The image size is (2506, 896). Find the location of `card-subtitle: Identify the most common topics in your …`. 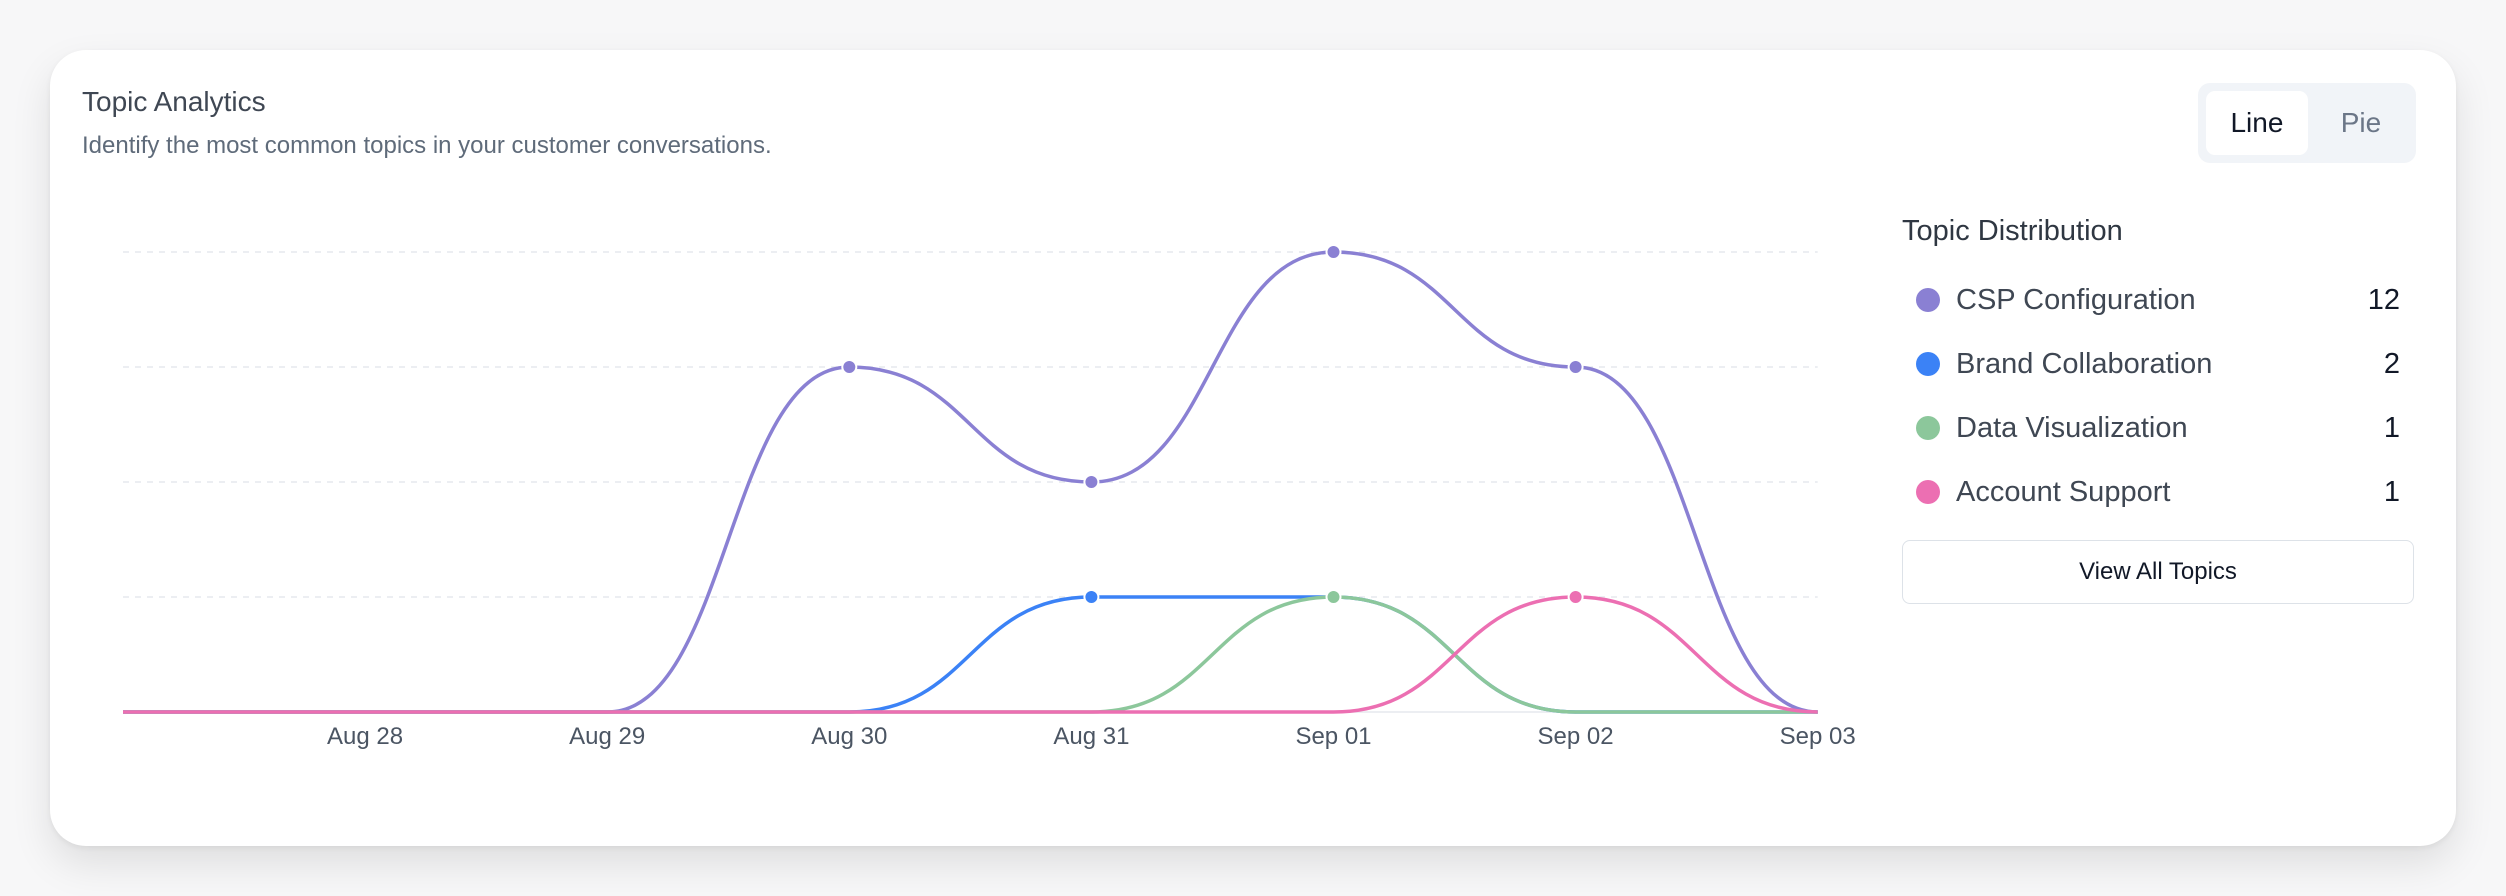

card-subtitle: Identify the most common topics in your … is located at coordinates (427, 145).